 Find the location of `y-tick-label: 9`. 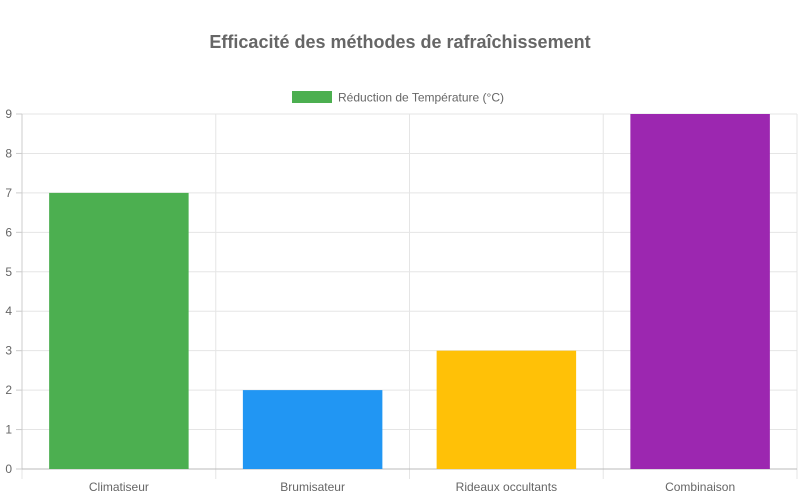

y-tick-label: 9 is located at coordinates (8, 114).